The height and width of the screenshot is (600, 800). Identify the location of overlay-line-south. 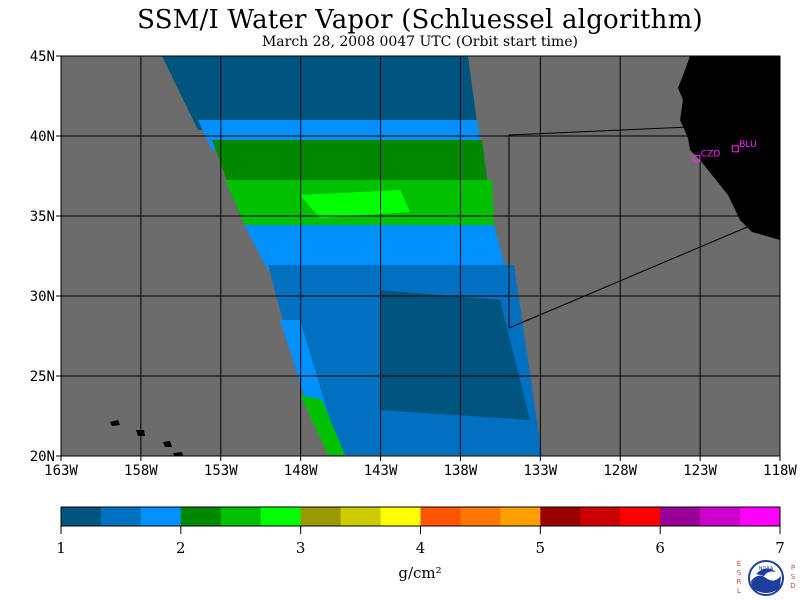
(630, 276).